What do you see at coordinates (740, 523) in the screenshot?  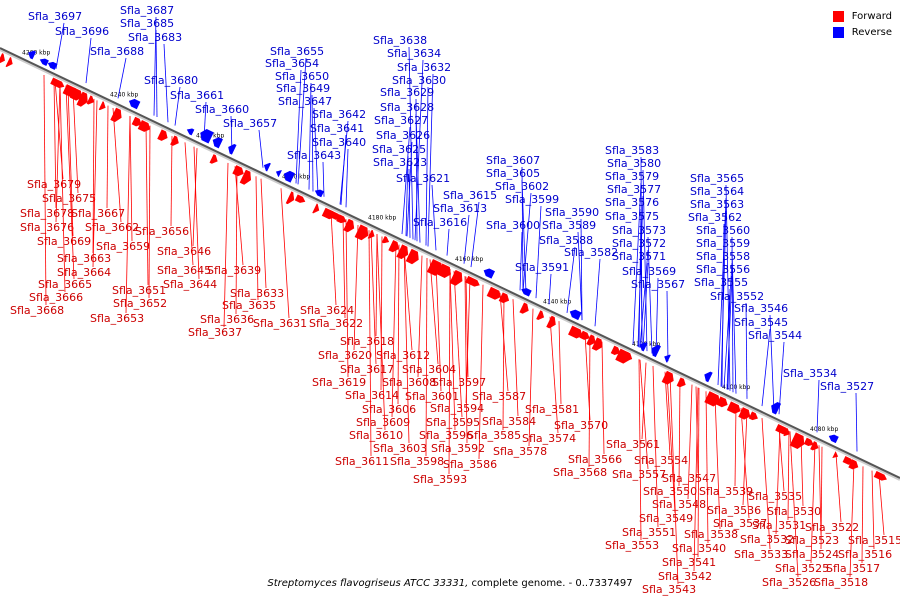 I see `forward-gene-label: Sfla_3537` at bounding box center [740, 523].